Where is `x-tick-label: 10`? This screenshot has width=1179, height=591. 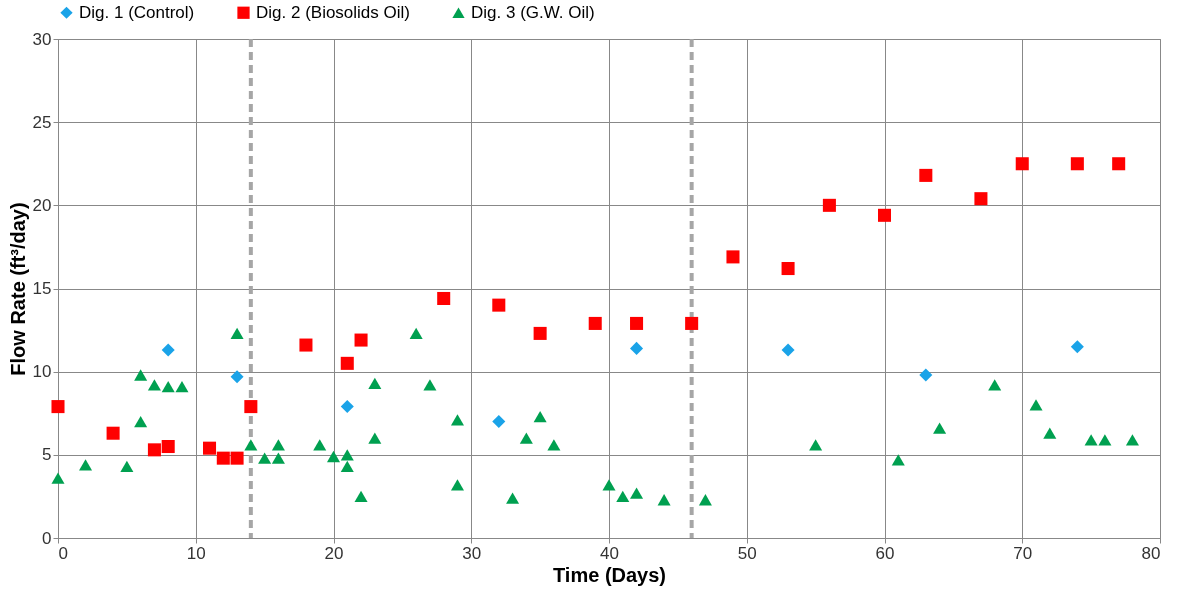 x-tick-label: 10 is located at coordinates (196, 553).